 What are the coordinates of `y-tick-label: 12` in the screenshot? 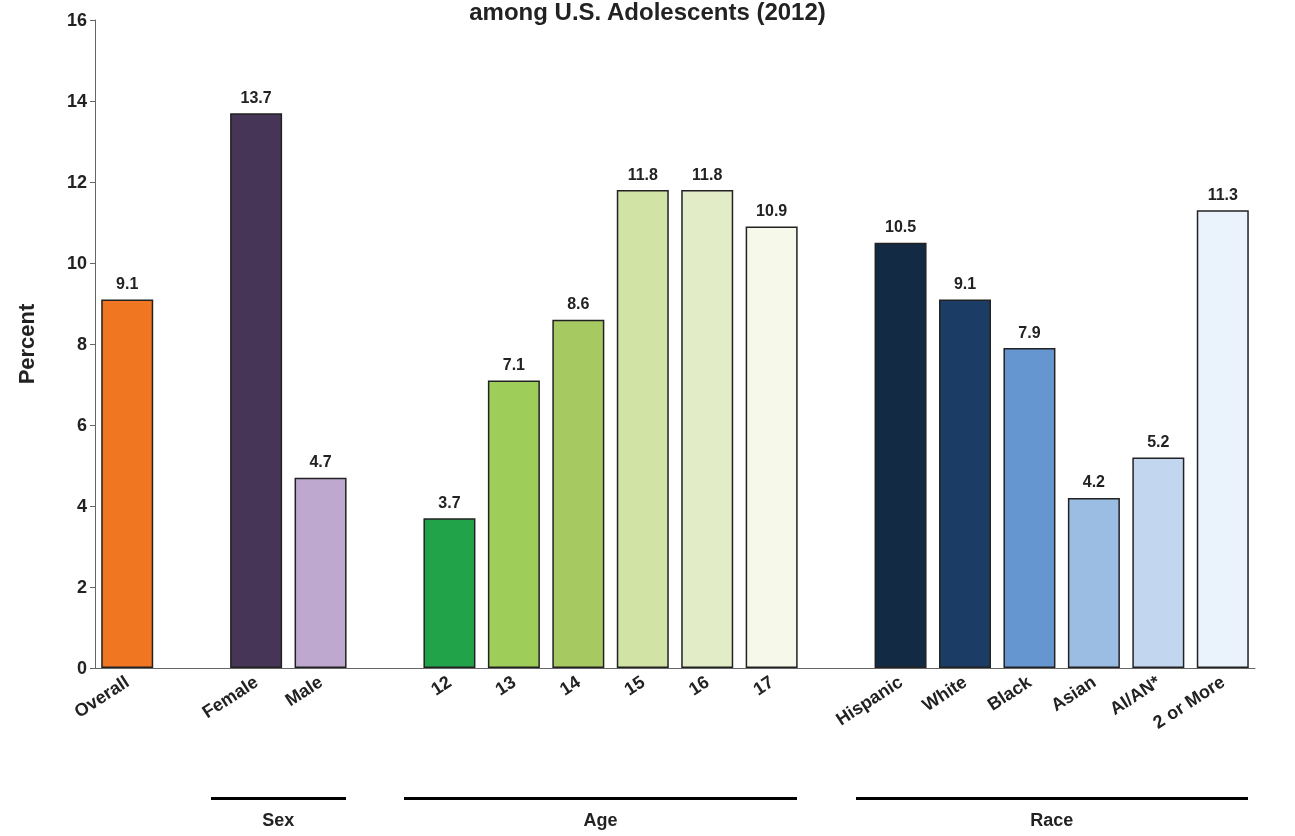 It's located at (76, 182).